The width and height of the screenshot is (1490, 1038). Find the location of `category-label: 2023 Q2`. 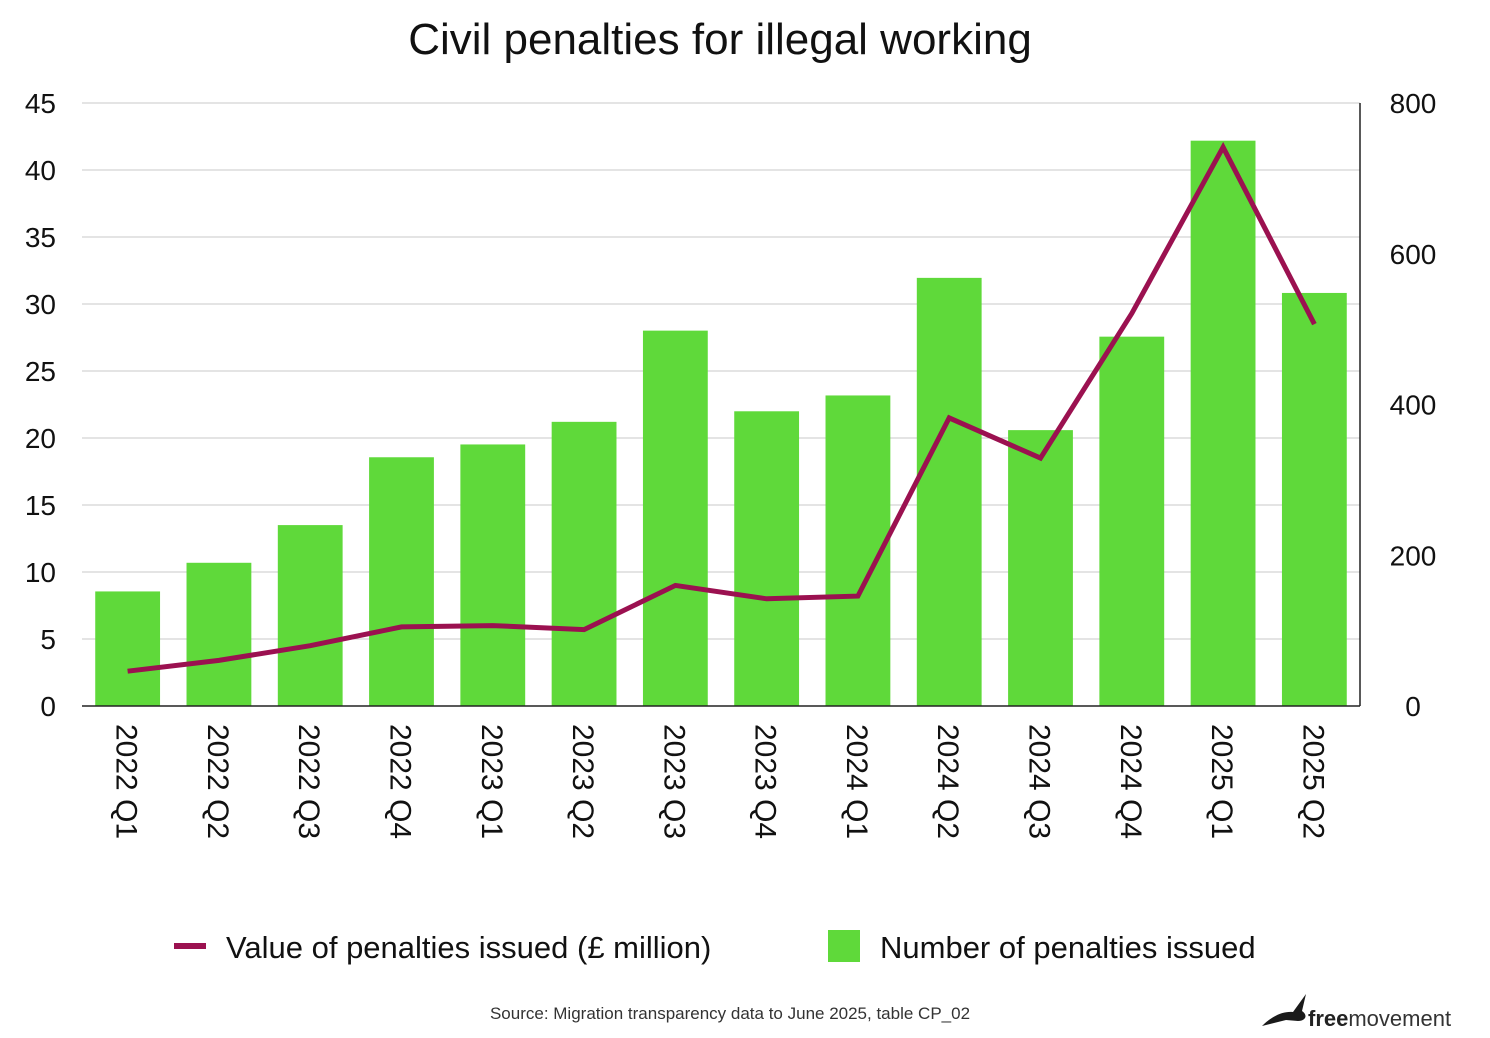

category-label: 2023 Q2 is located at coordinates (582, 781).